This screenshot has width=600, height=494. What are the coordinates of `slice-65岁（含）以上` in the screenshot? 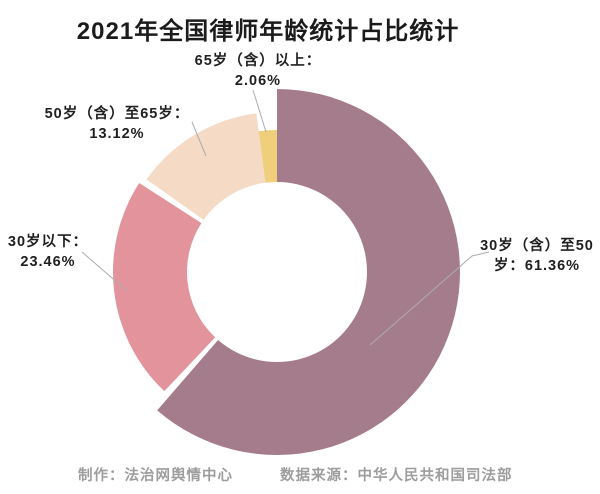 It's located at (267, 156).